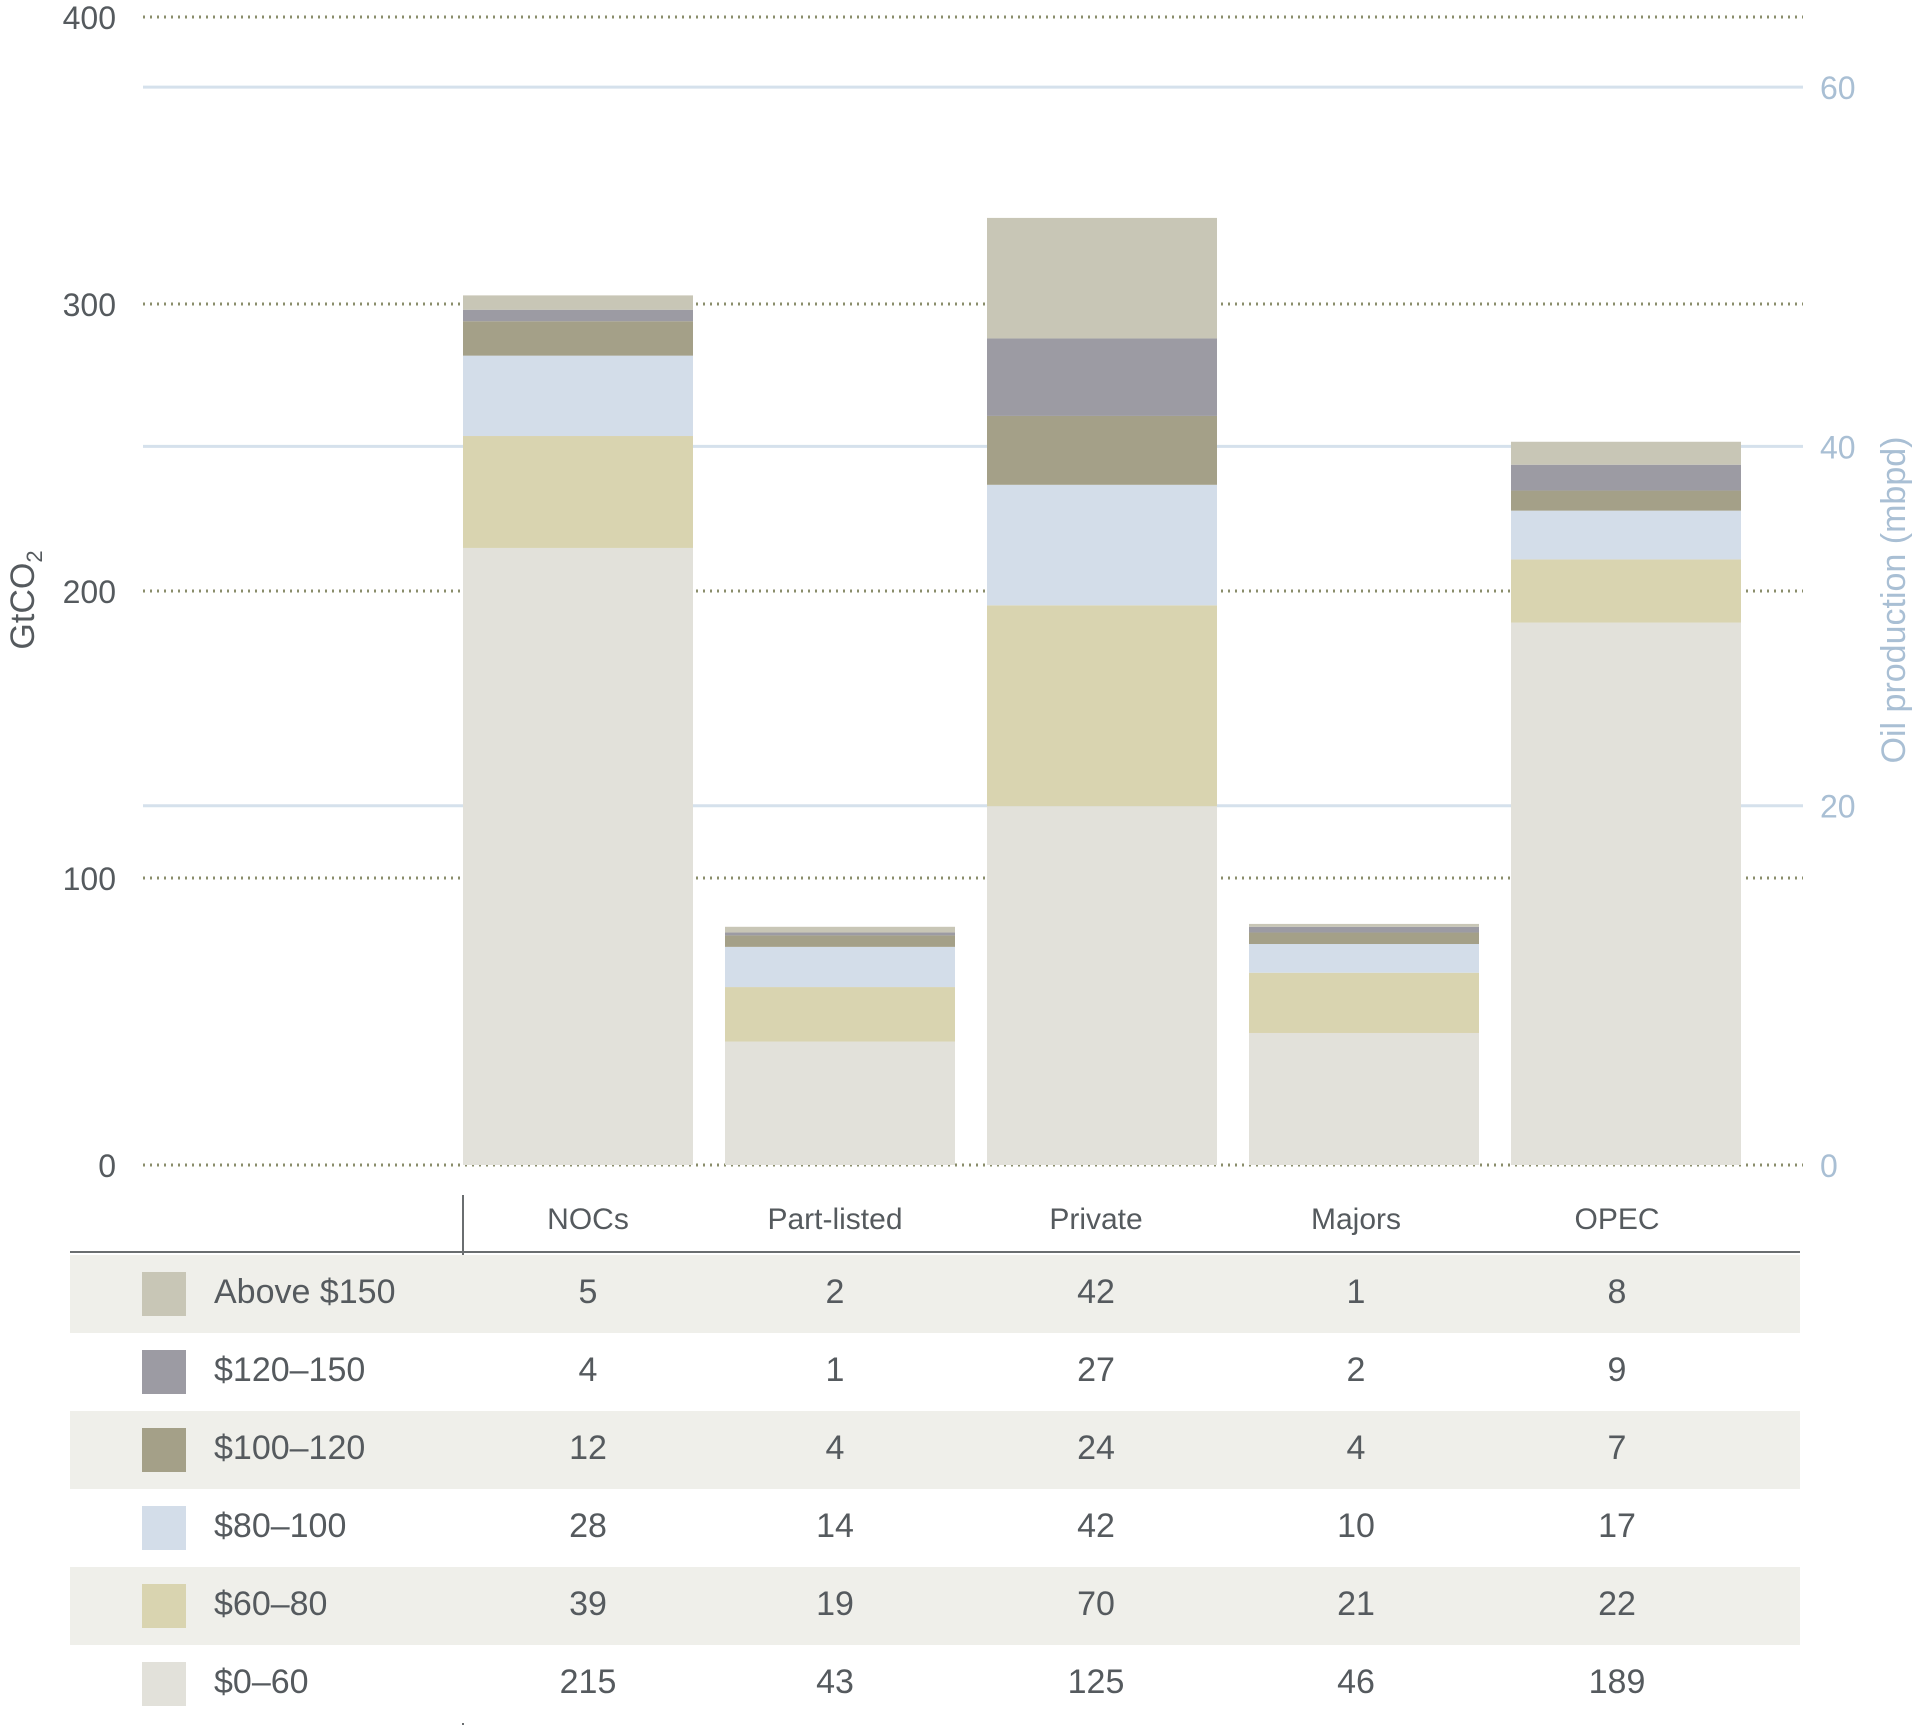 This screenshot has height=1725, width=1920. I want to click on table-cell: 46, so click(1356, 1682).